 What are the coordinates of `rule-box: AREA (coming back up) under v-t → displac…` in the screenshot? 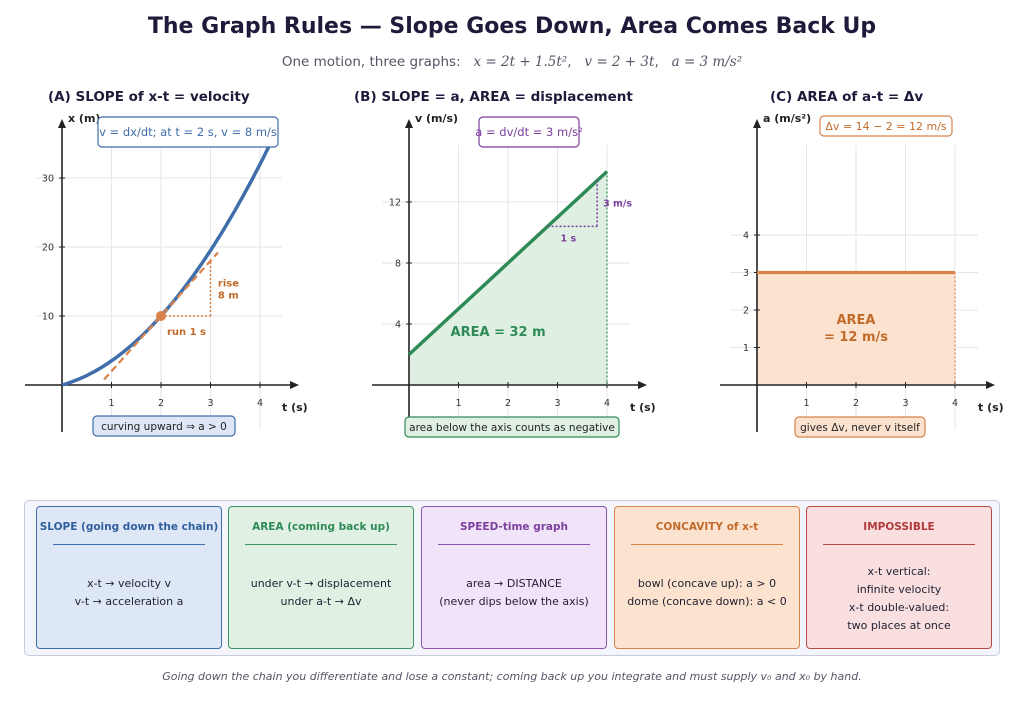 It's located at (321, 577).